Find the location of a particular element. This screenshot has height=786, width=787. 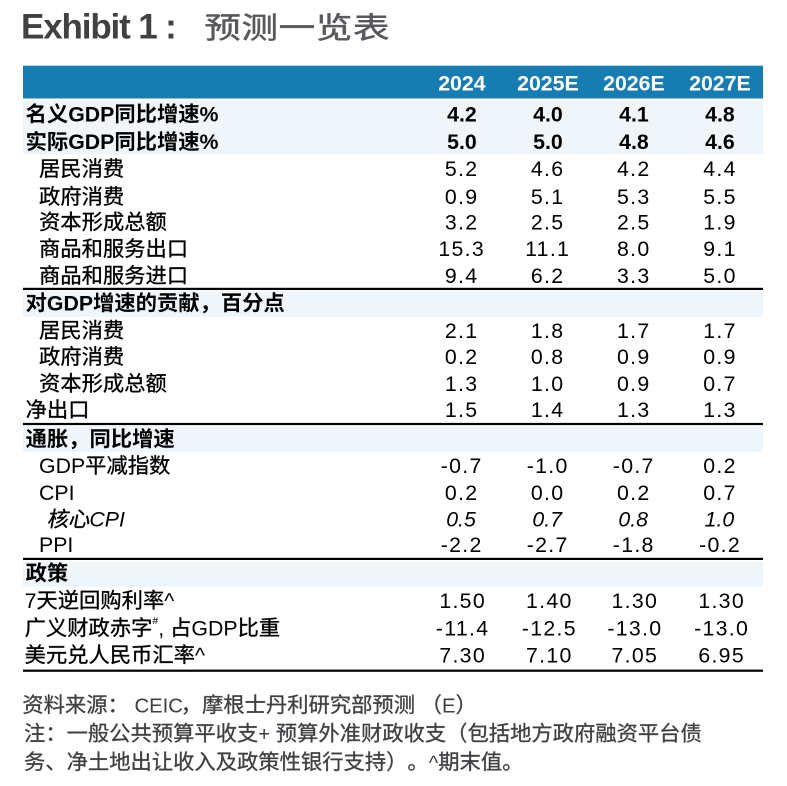

svg-text: 7.30 is located at coordinates (462, 655).